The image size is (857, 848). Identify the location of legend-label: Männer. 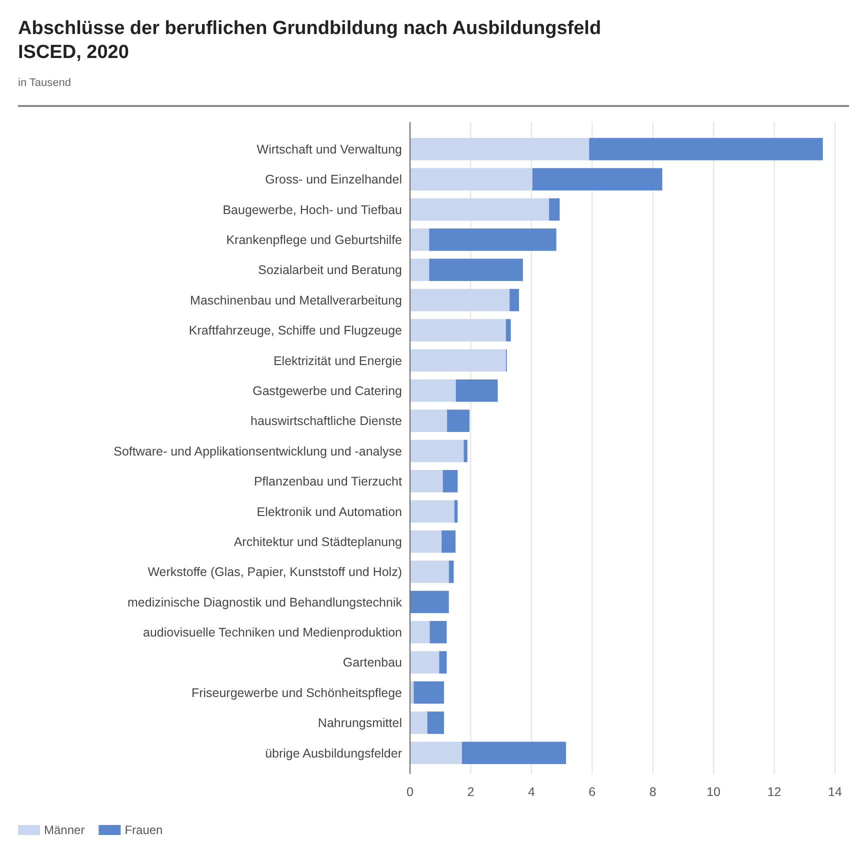
(64, 830).